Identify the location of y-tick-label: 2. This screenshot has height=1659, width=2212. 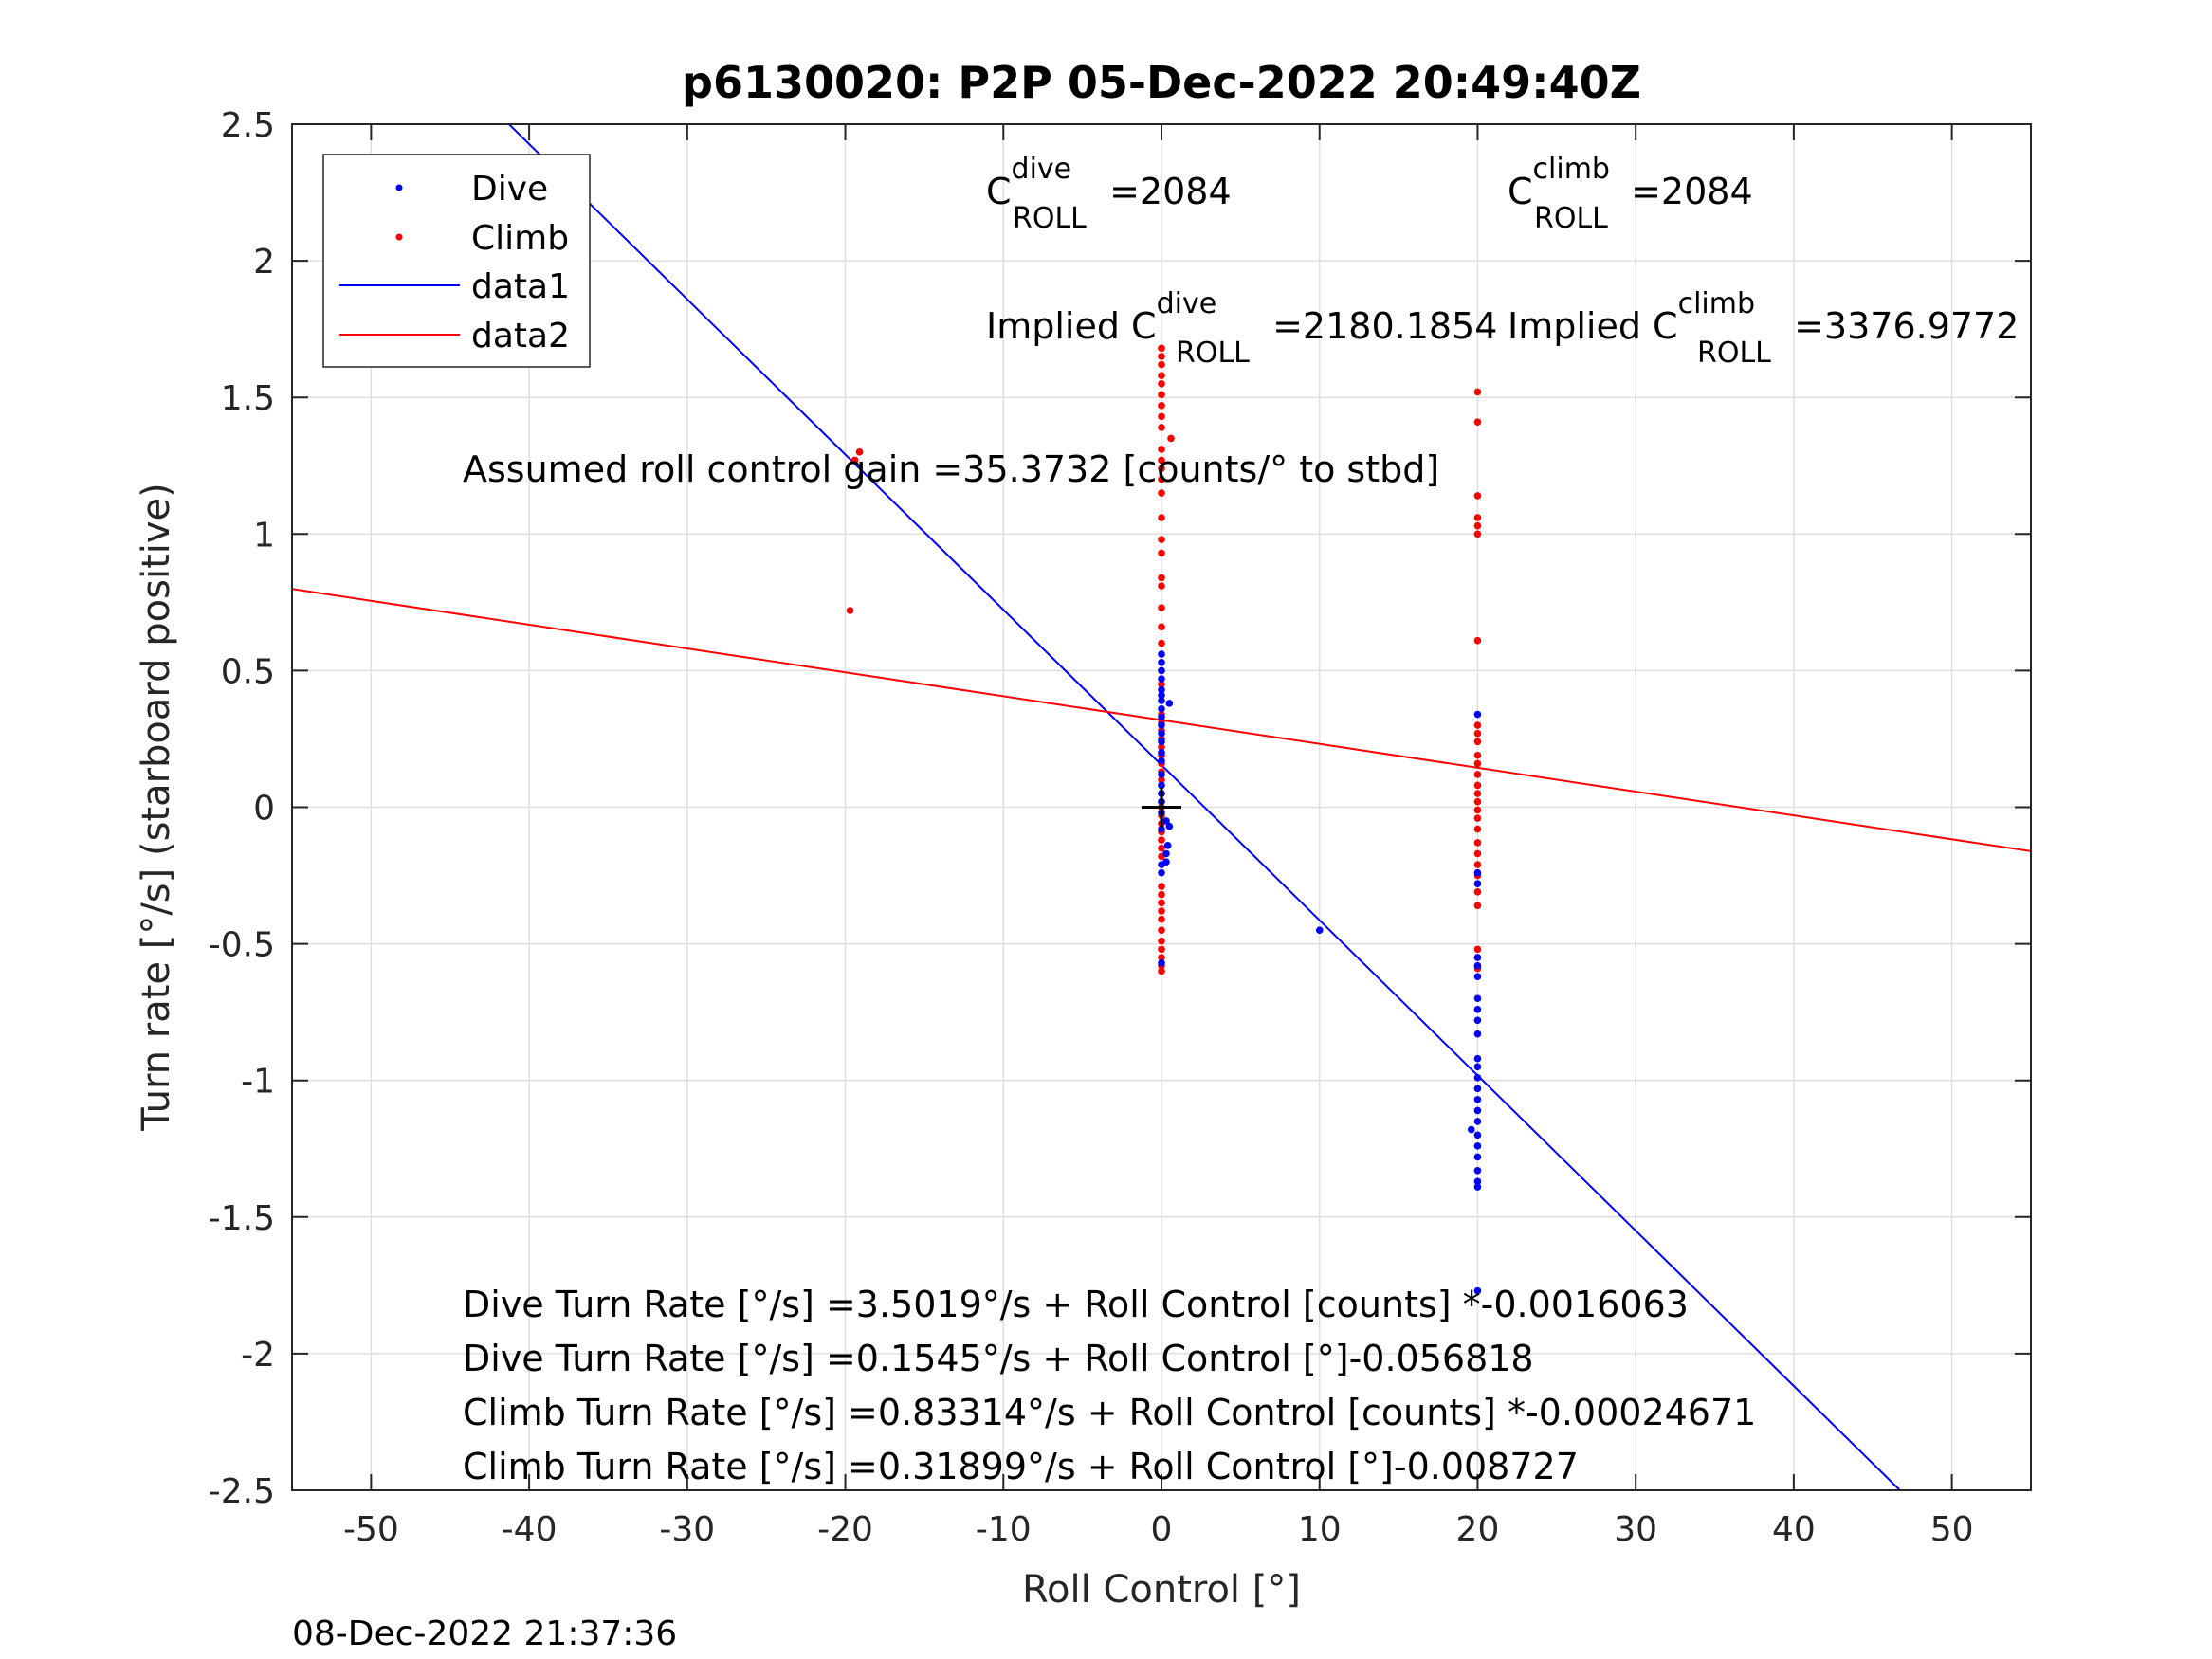
(264, 262).